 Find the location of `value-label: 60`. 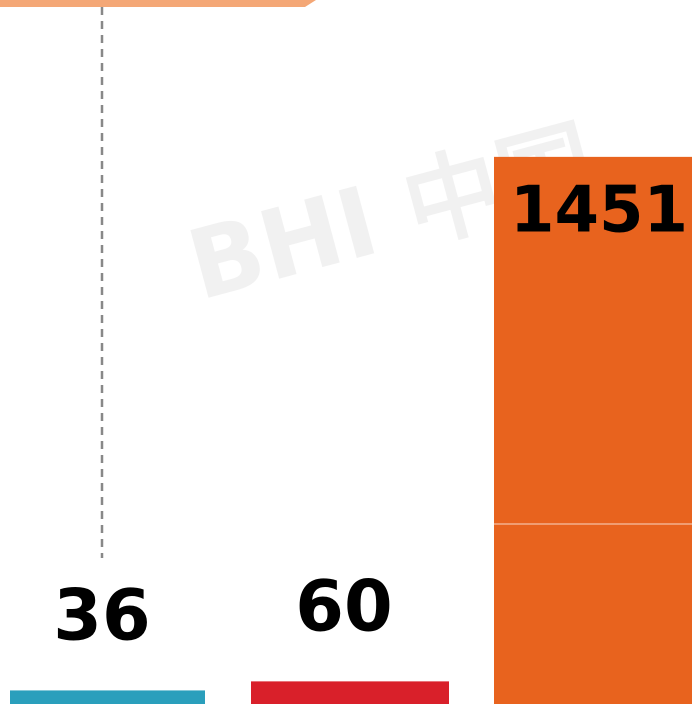

value-label: 60 is located at coordinates (343, 606).